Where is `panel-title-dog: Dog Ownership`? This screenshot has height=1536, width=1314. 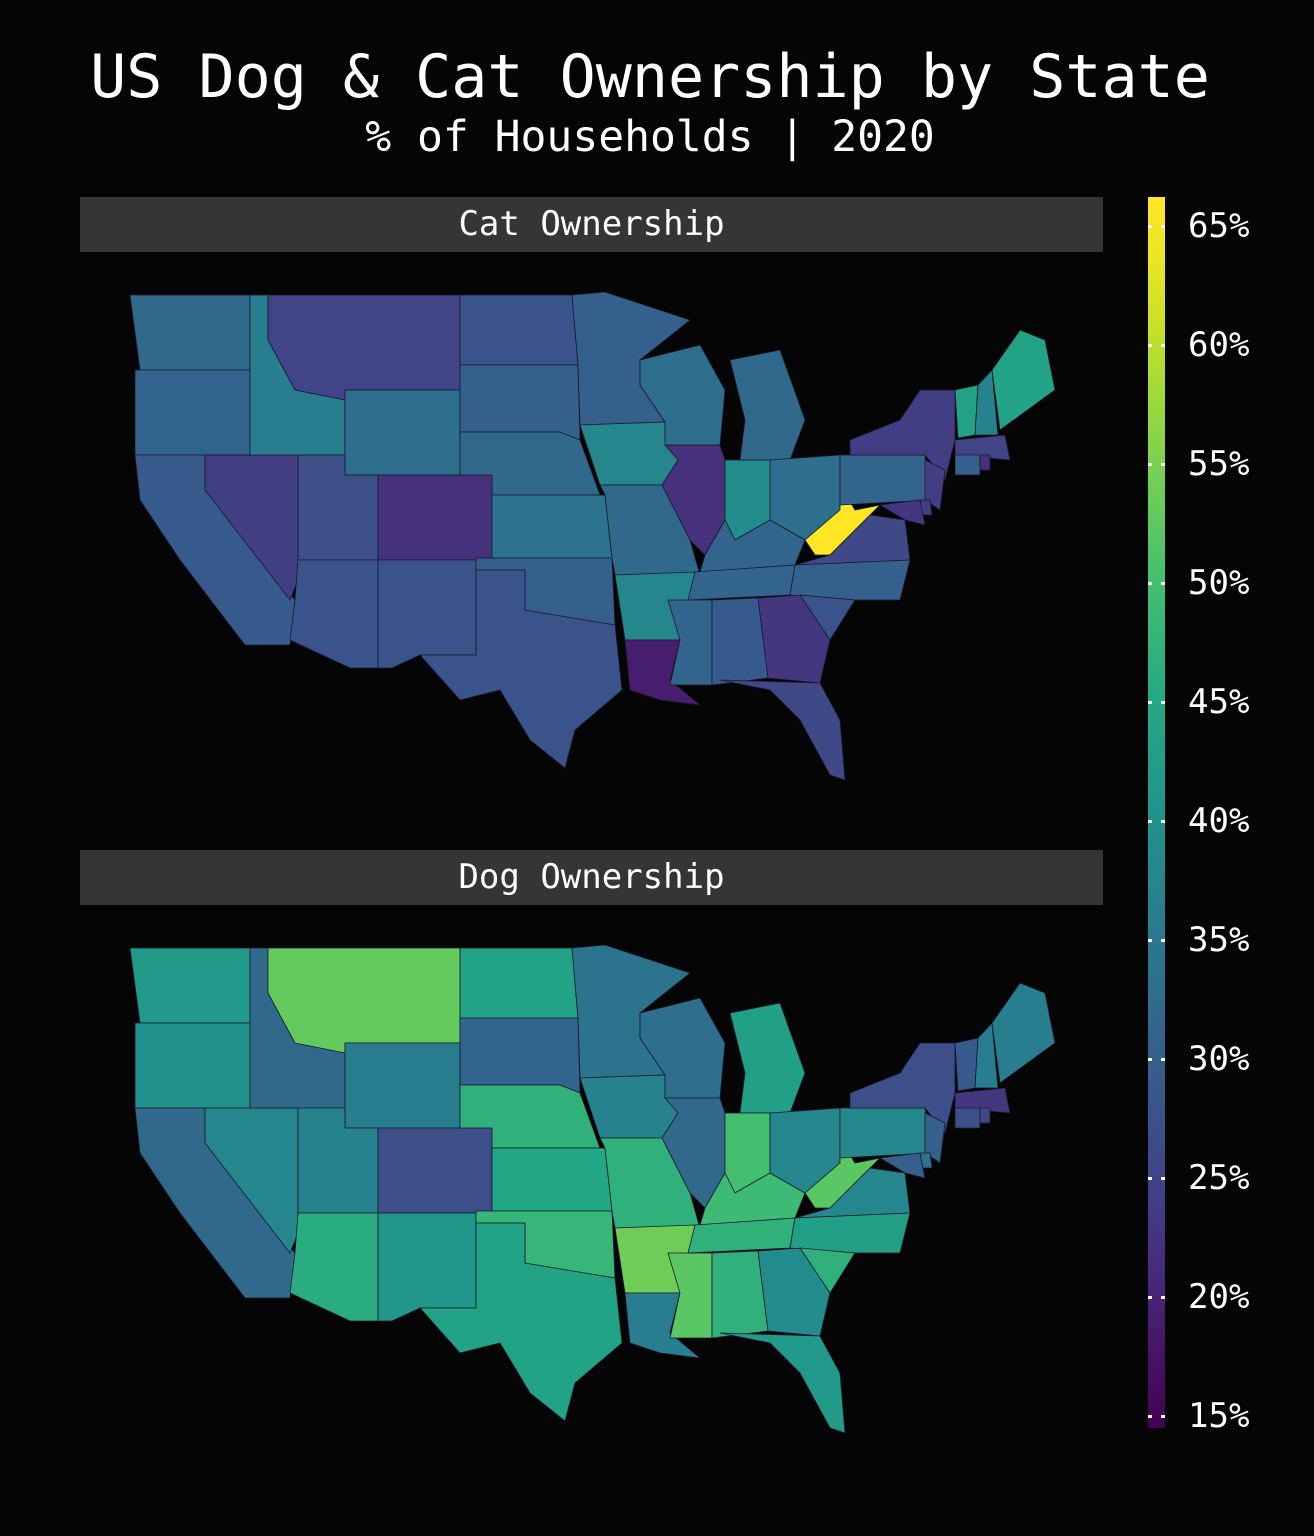 panel-title-dog: Dog Ownership is located at coordinates (591, 877).